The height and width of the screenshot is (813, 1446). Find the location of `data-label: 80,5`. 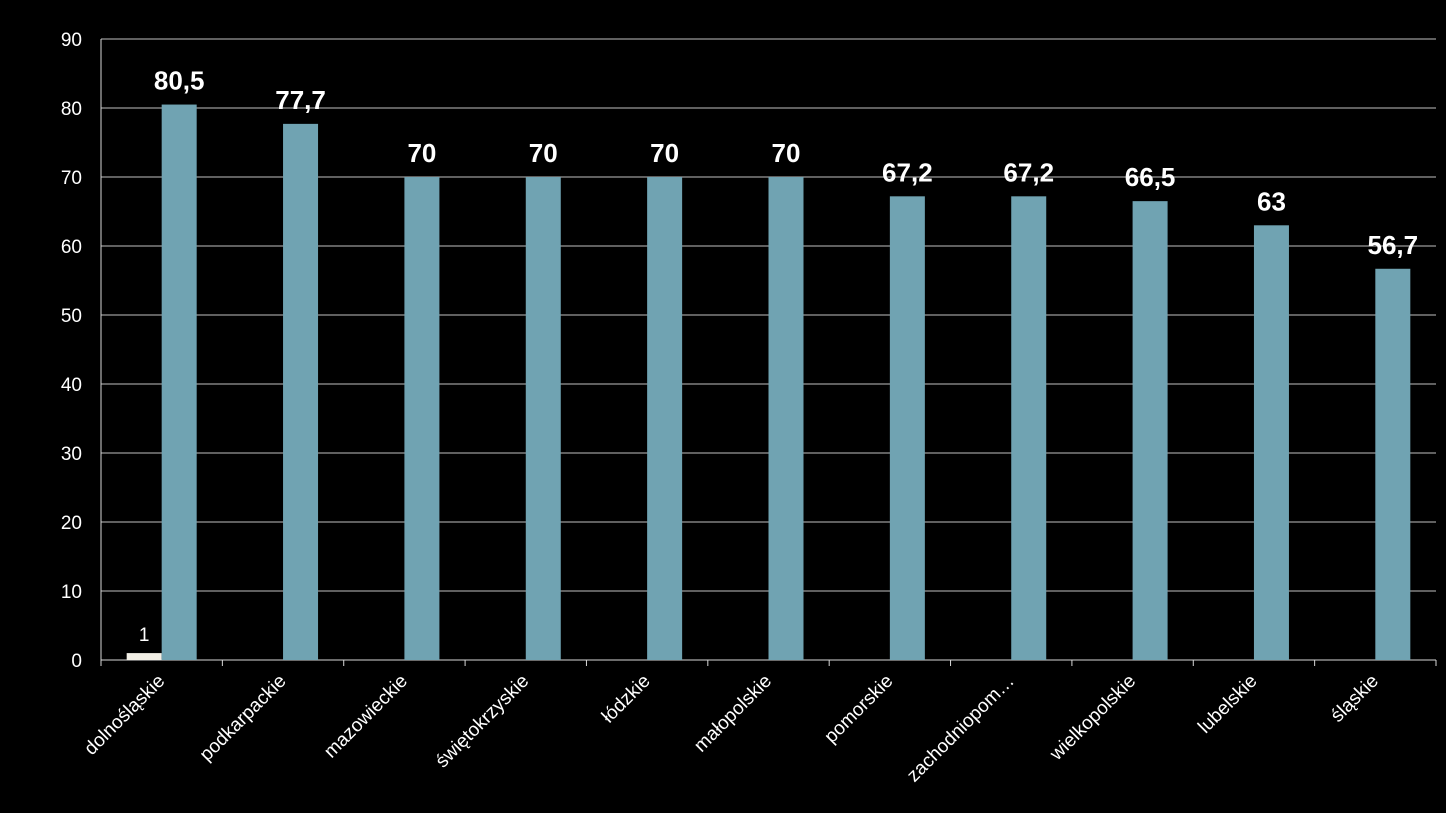

data-label: 80,5 is located at coordinates (179, 81).